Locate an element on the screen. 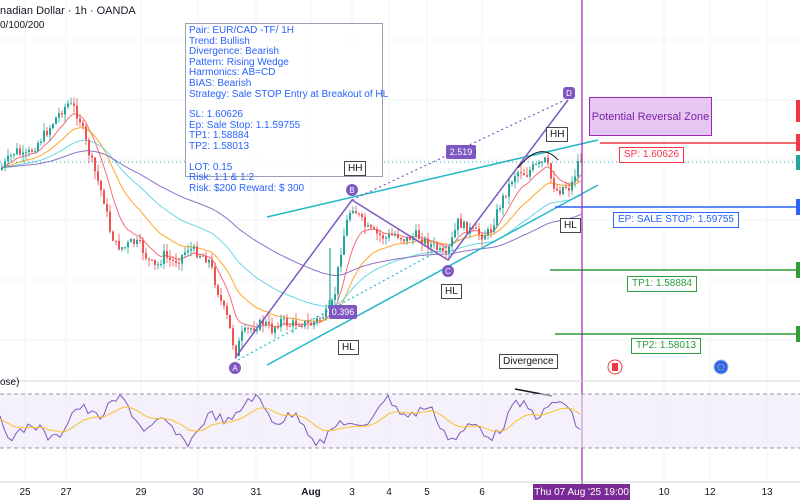 The height and width of the screenshot is (500, 800). hl-label-1: HL is located at coordinates (348, 347).